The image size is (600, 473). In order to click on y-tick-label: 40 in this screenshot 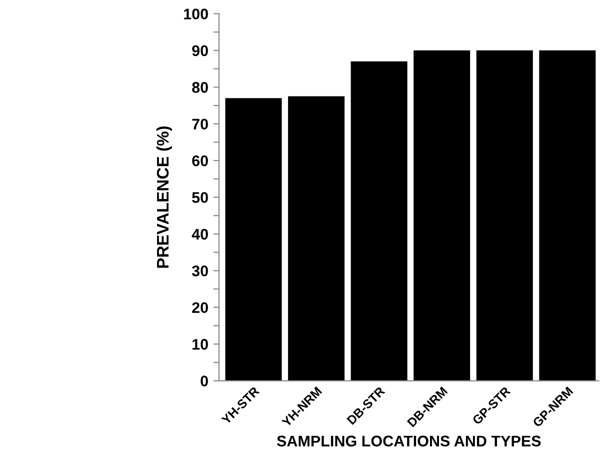, I will do `click(200, 234)`.